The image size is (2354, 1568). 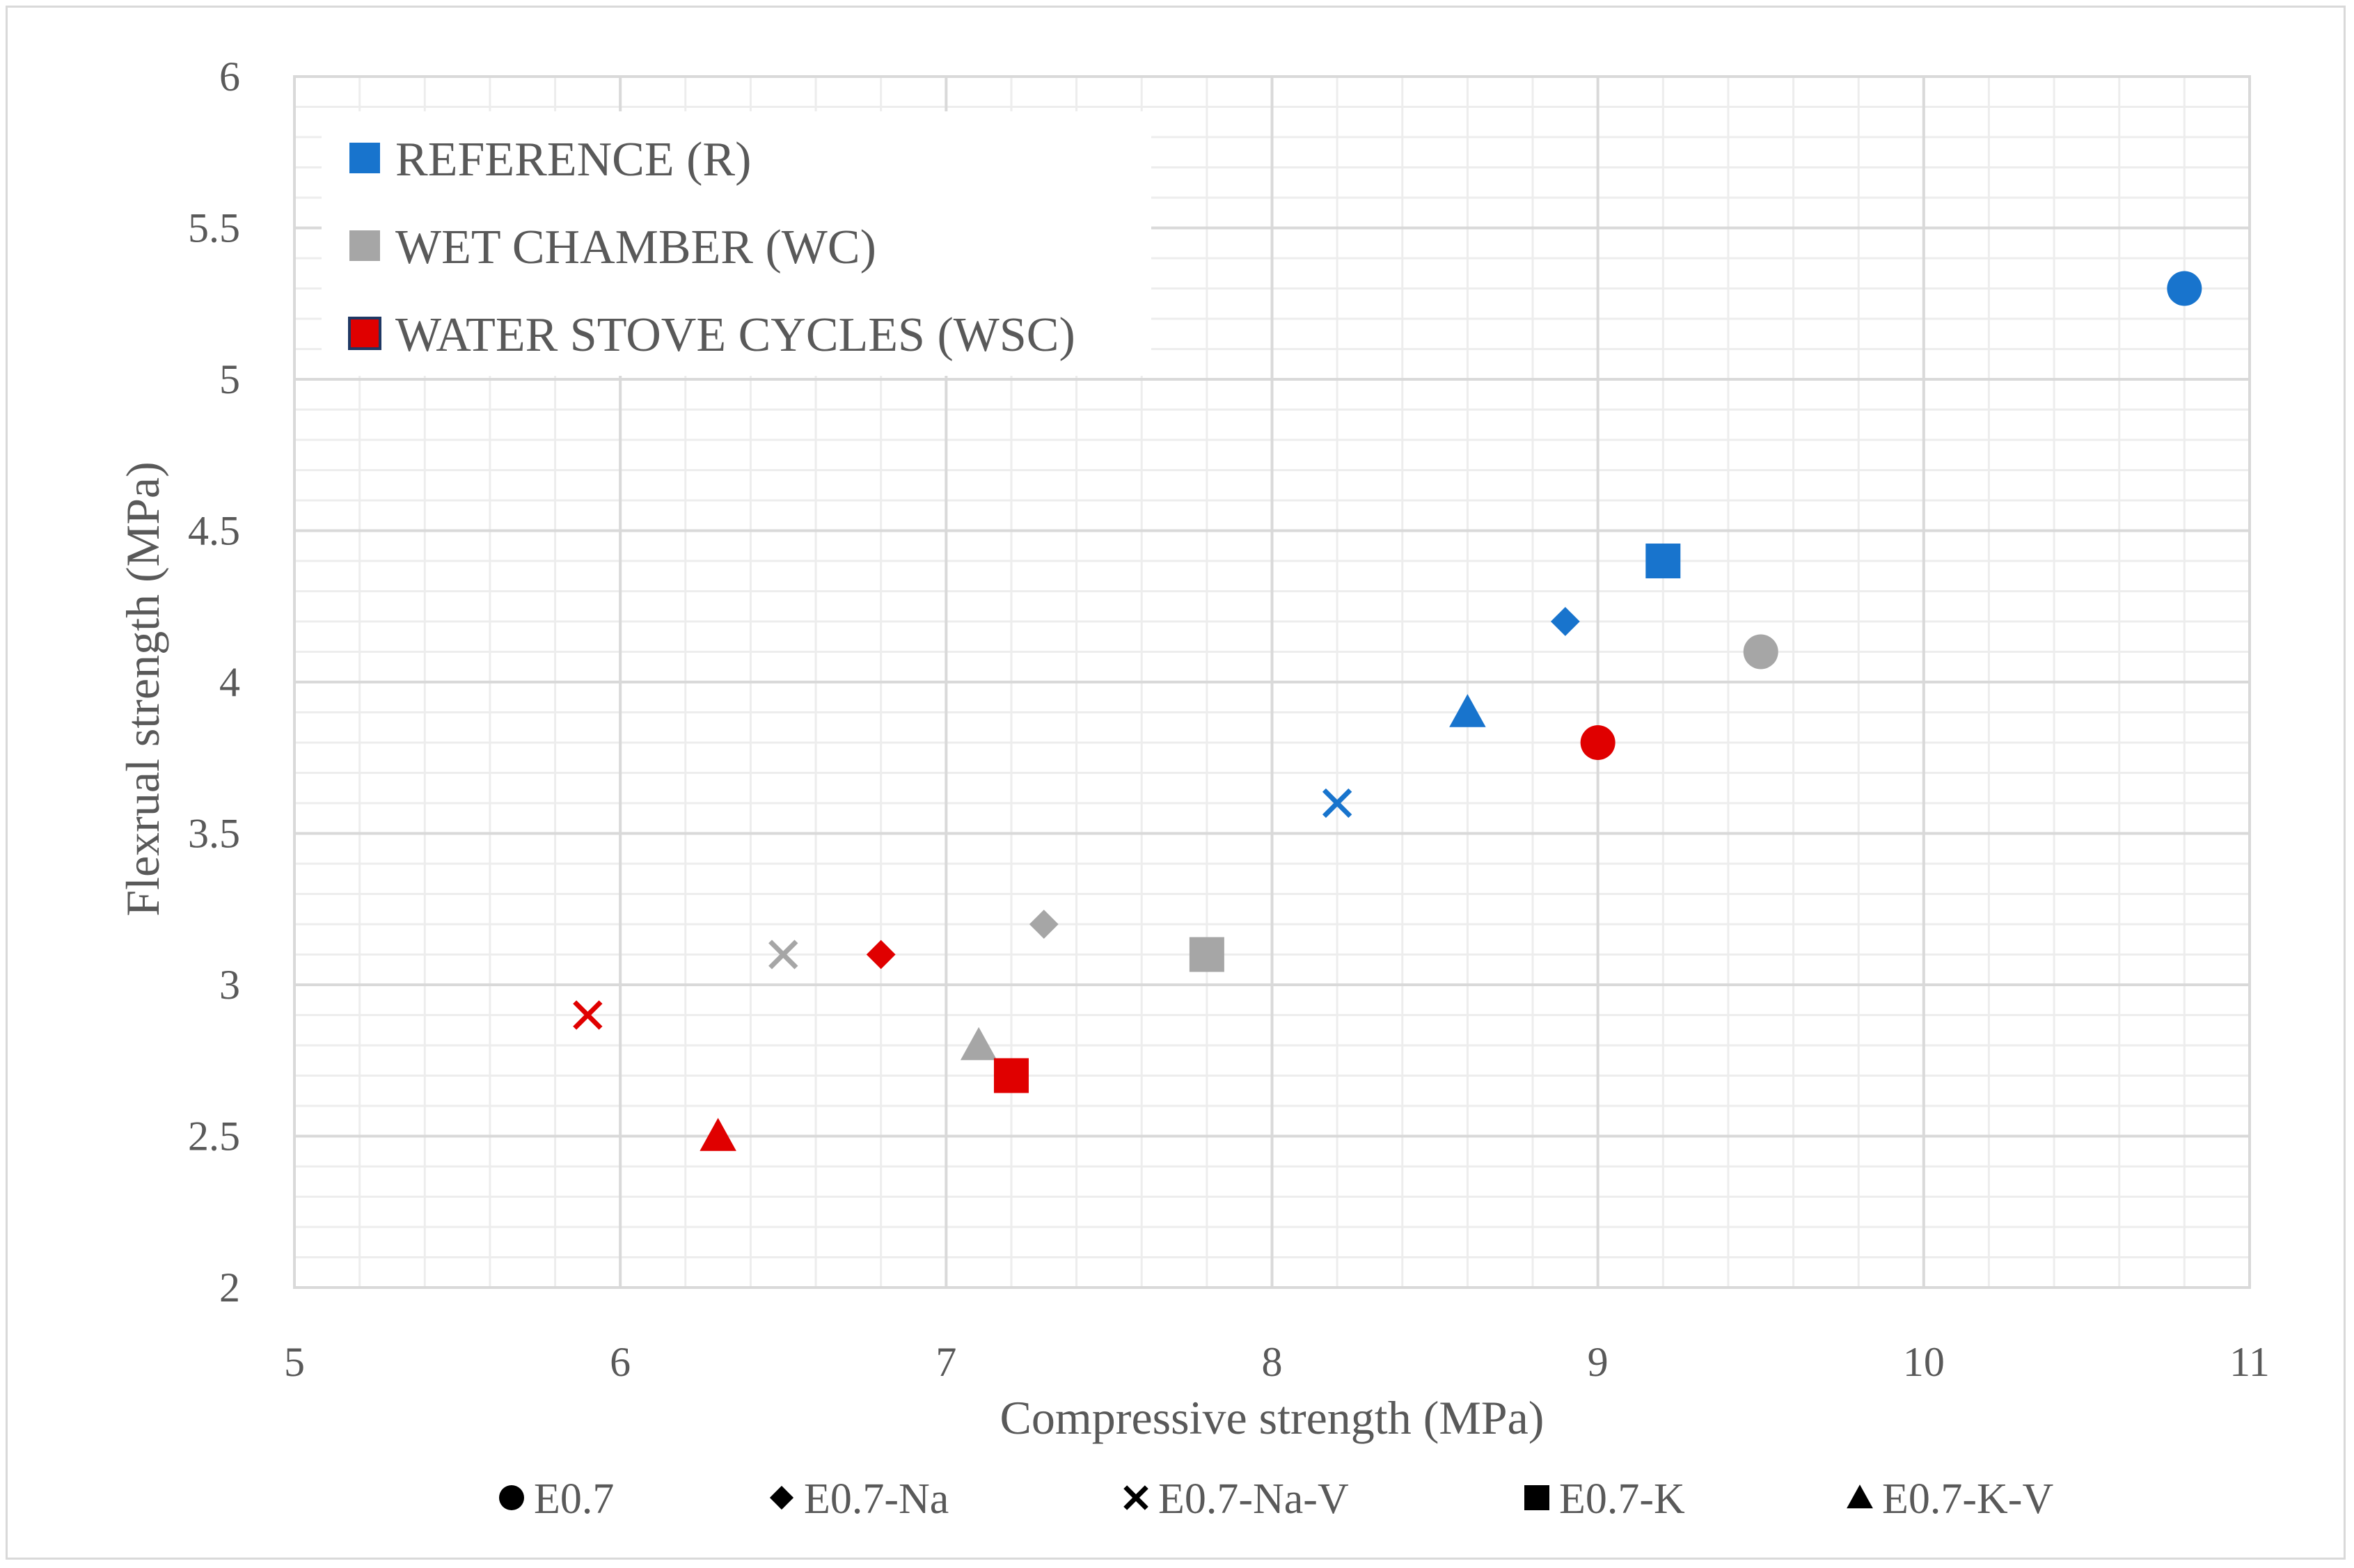 I want to click on marker-legend-symbol-cross, so click(x=1136, y=1497).